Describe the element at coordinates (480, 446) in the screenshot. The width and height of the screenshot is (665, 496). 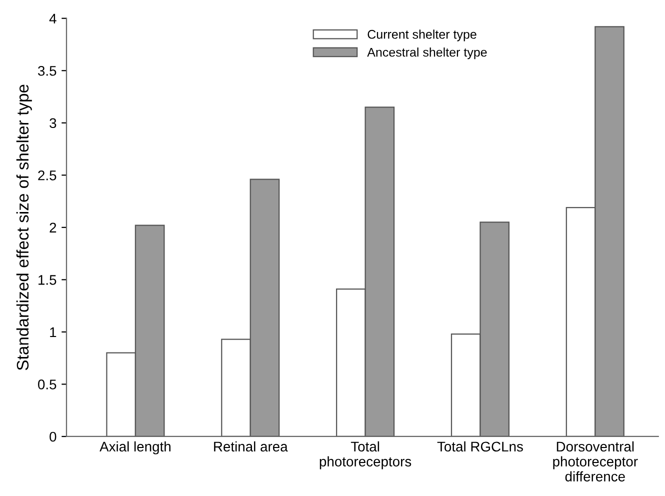
I see `x-tick-label: Total RGCLns` at that location.